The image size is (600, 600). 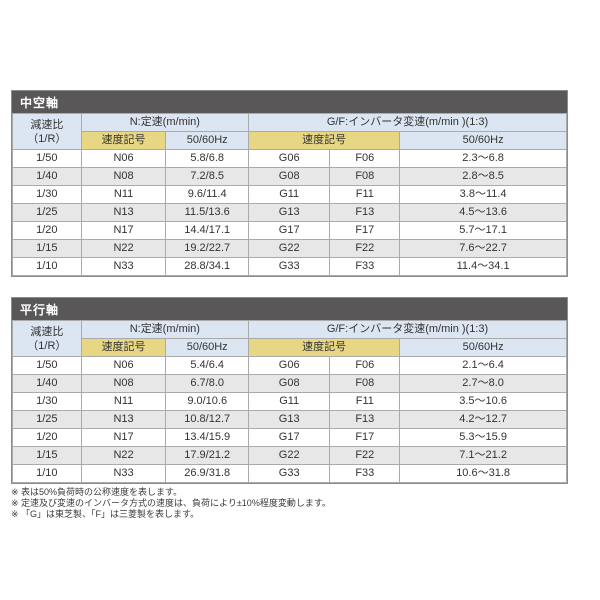 What do you see at coordinates (289, 102) in the screenshot?
I see `table-title-hollow-shaft: 中空軸` at bounding box center [289, 102].